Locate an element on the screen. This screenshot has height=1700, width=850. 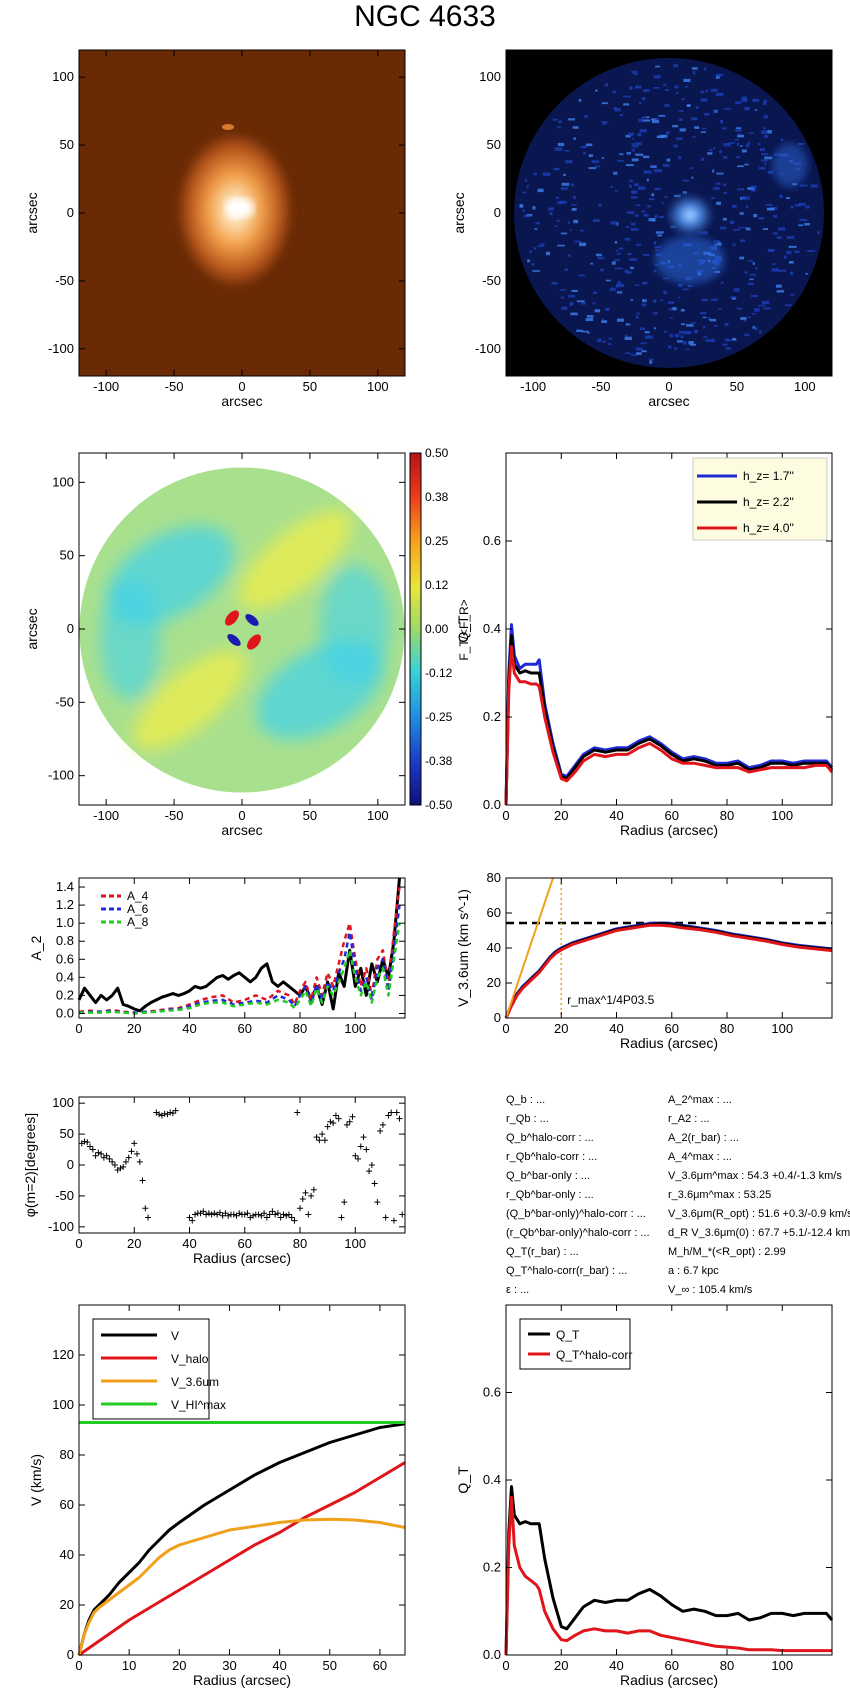
x-axis-label: arcsec is located at coordinates (668, 401).